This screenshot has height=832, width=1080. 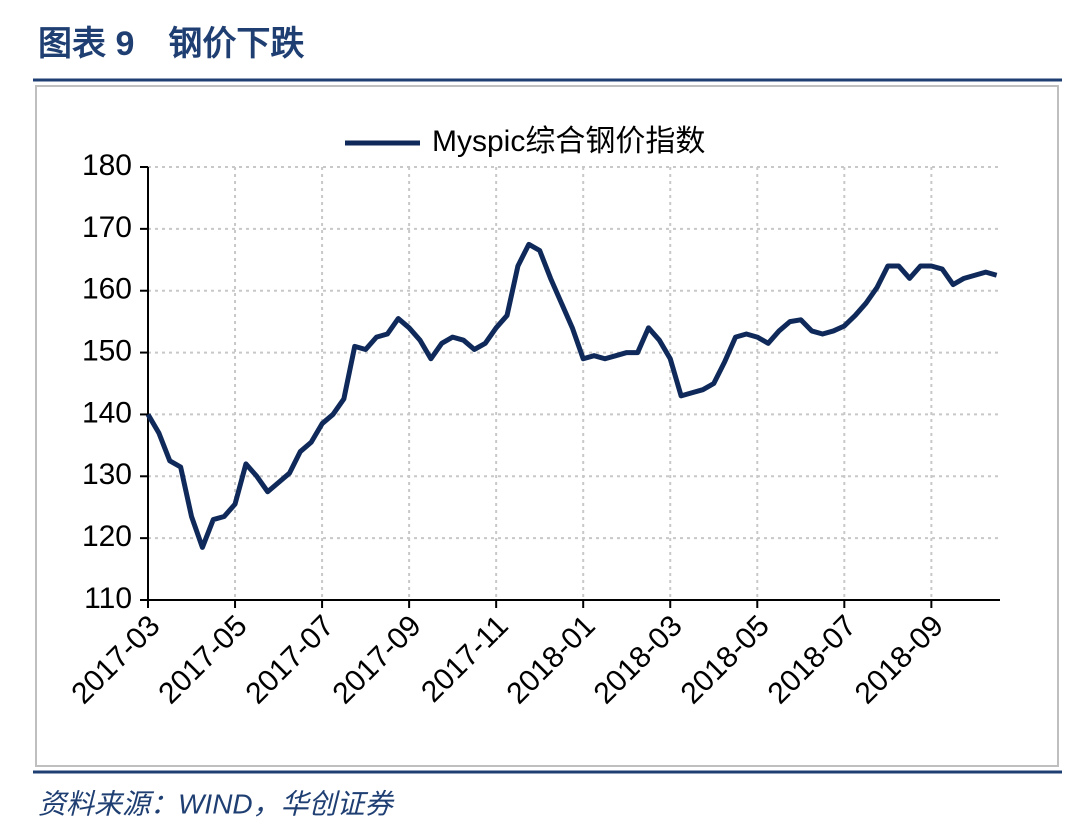 I want to click on x-tick-label: 2017-09, so click(x=376, y=659).